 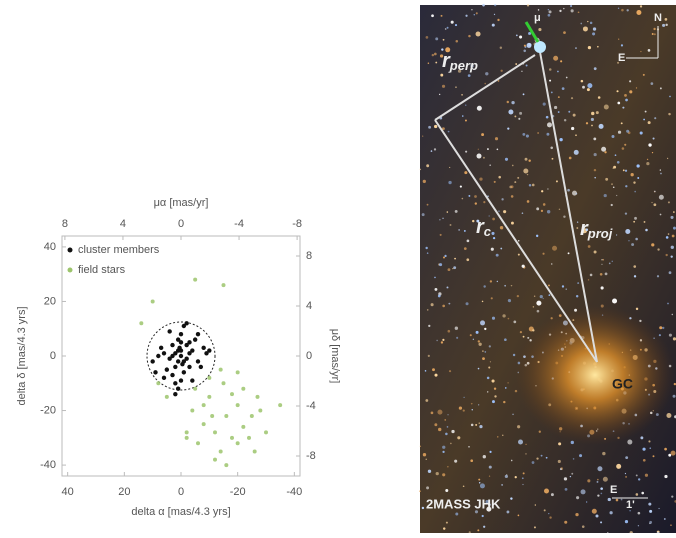 What do you see at coordinates (180, 512) in the screenshot?
I see `x-axis-label: delta α [mas/4.3 yrs]` at bounding box center [180, 512].